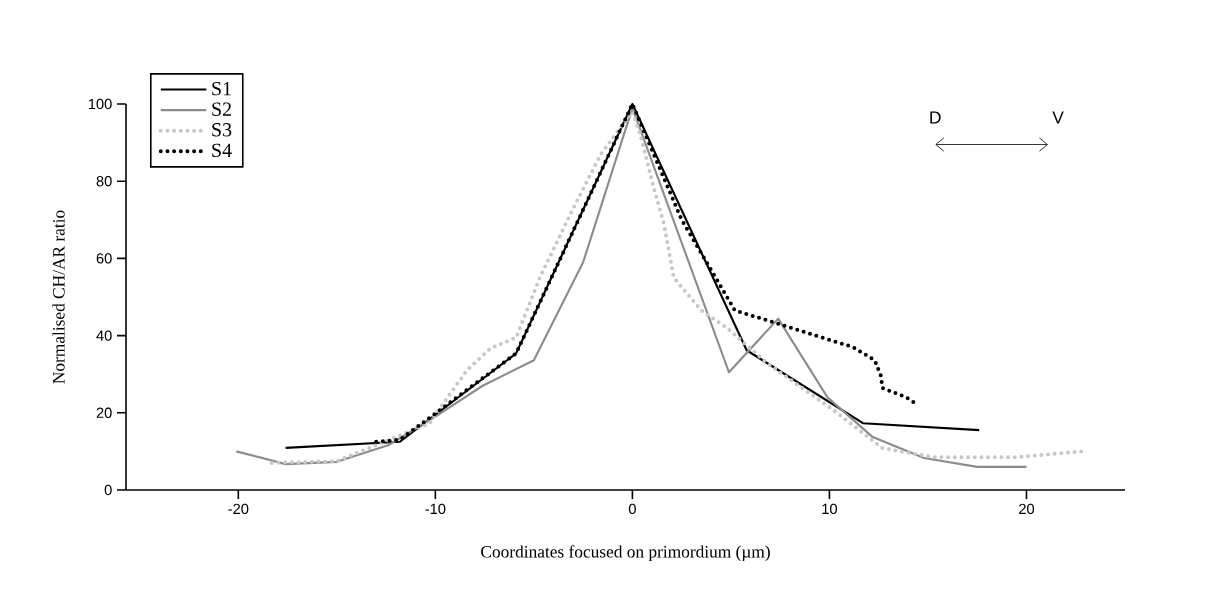 This screenshot has width=1208, height=602. I want to click on y-tick-label: 40, so click(104, 335).